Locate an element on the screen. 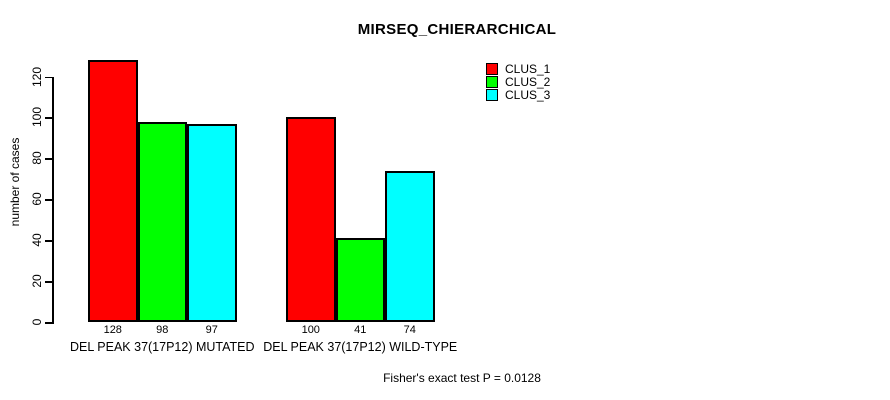 This screenshot has height=400, width=890. bar-clus_3-group2 is located at coordinates (410, 246).